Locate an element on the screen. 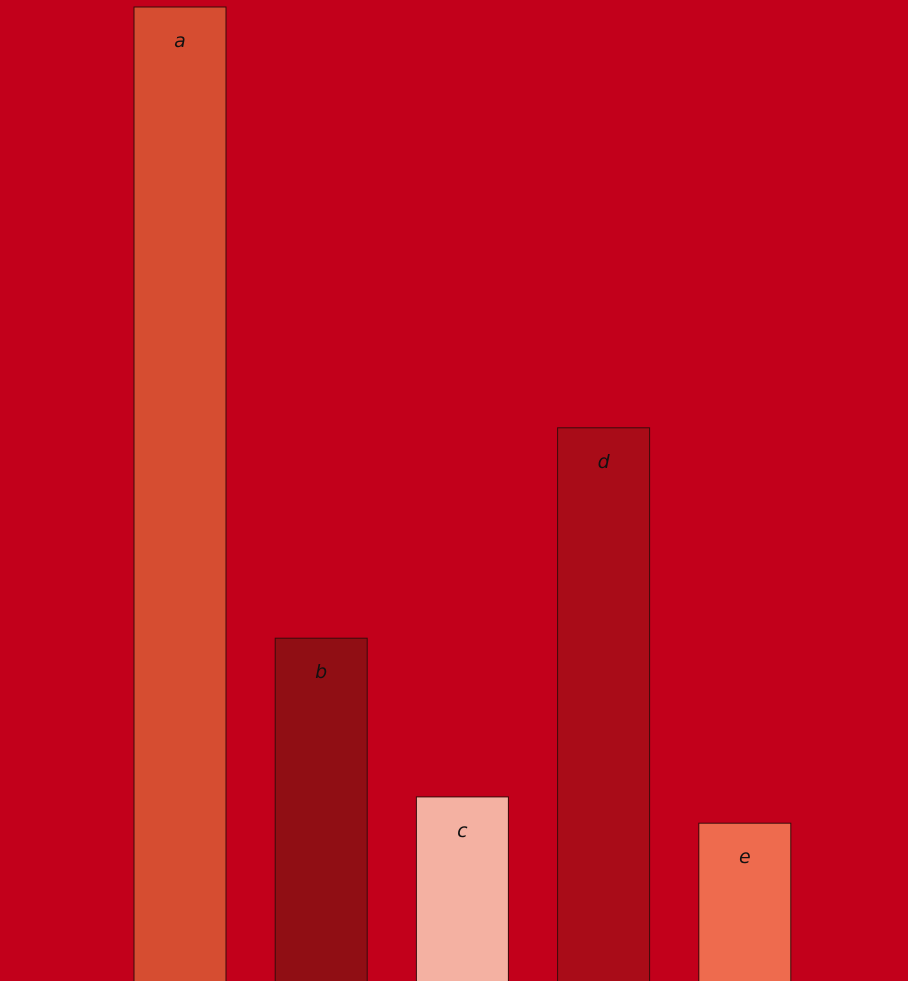 Image resolution: width=908 pixels, height=981 pixels. bar-label-e: e is located at coordinates (745, 857).